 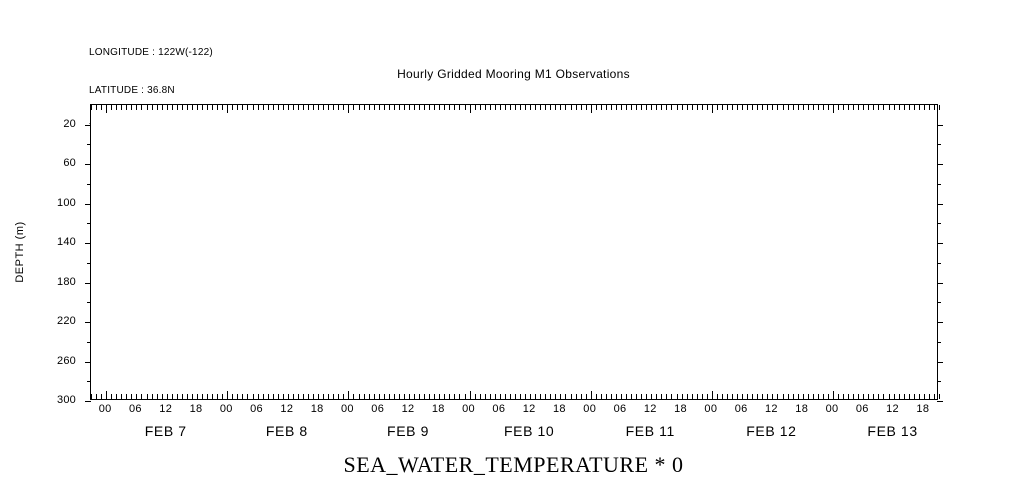 What do you see at coordinates (513, 74) in the screenshot?
I see `plot-title-text: Hourly Gridded Mooring M1 Observations` at bounding box center [513, 74].